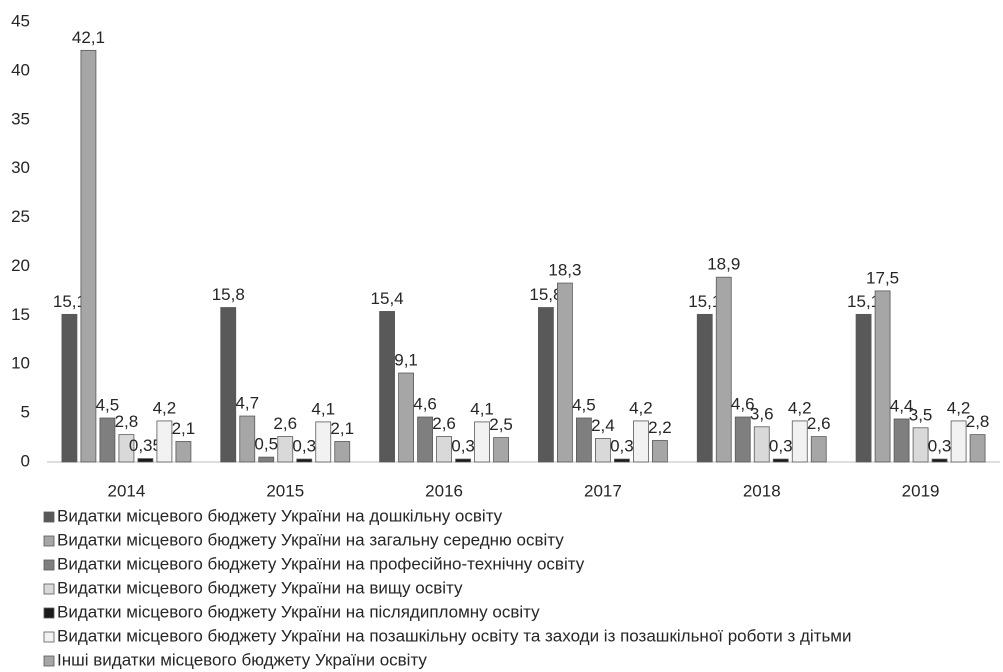 This screenshot has width=1003, height=672. Describe the element at coordinates (603, 425) in the screenshot. I see `value-label: 2,4` at that location.